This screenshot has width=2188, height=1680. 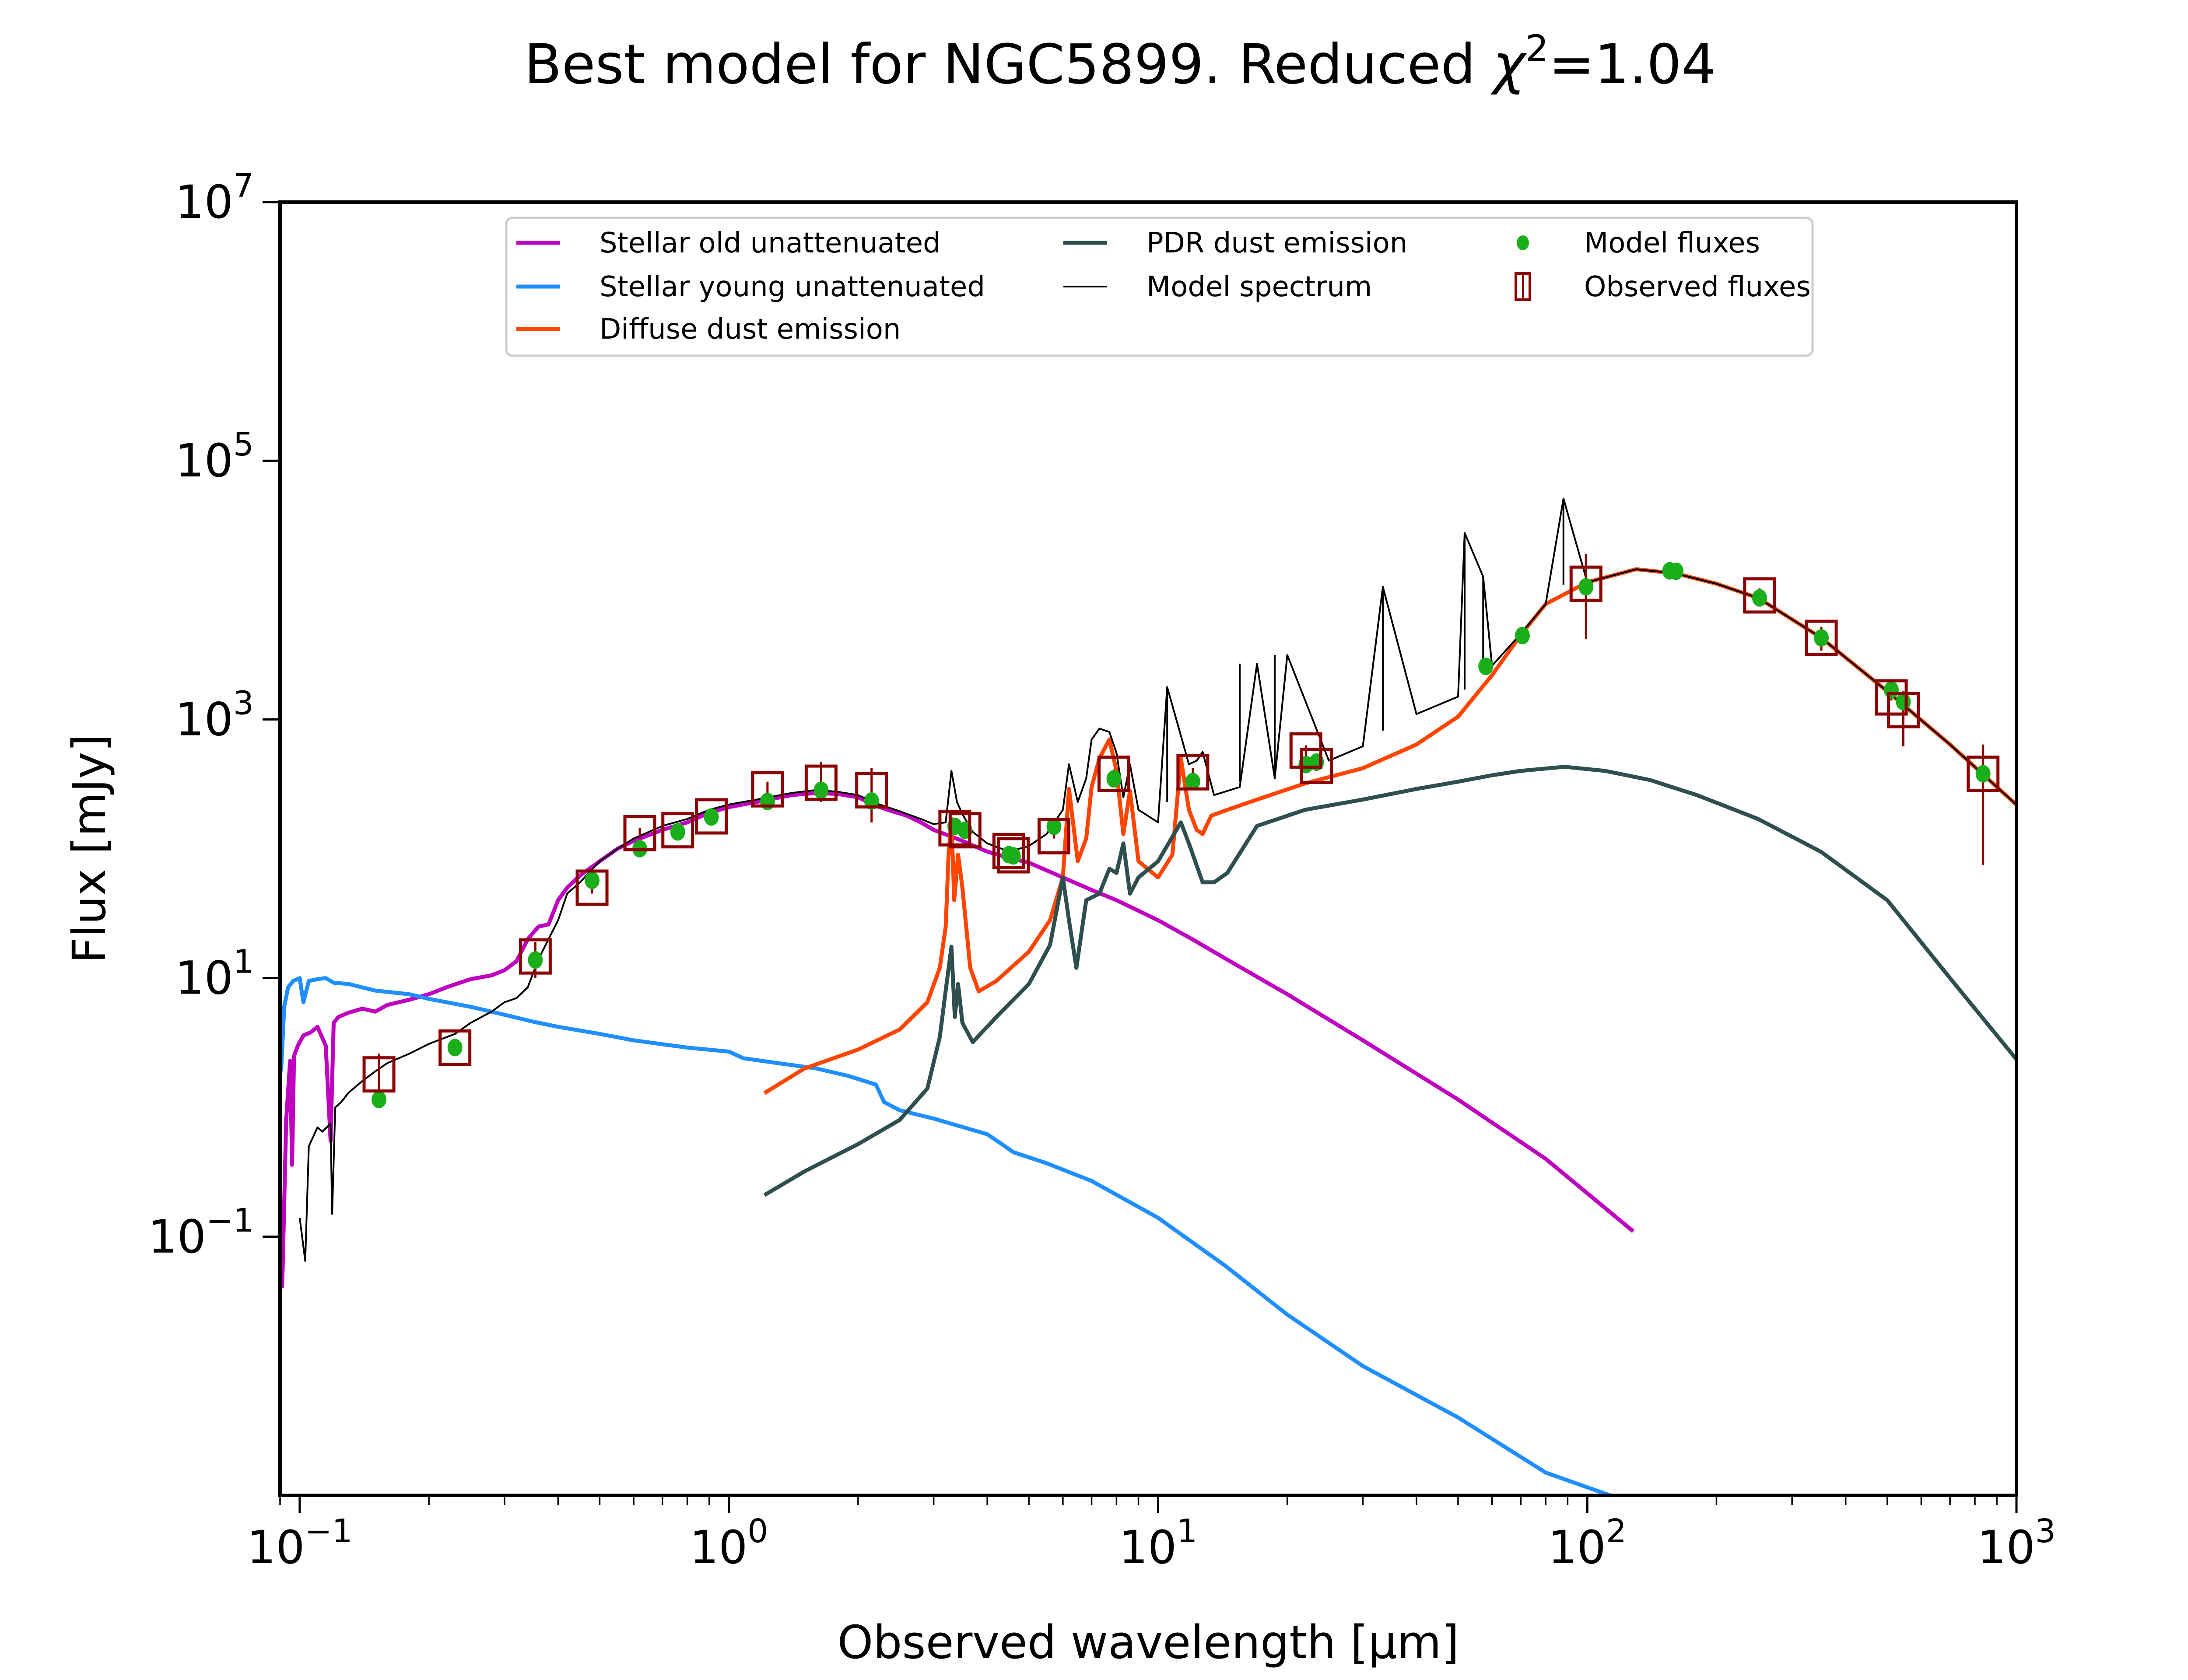 I want to click on y-tick-label: 10⁵, so click(x=215, y=456).